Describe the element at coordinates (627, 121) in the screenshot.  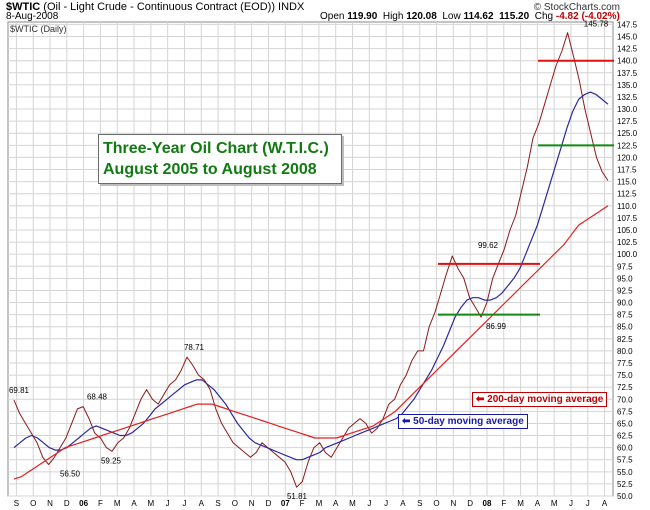
I see `y-tick-label: 127.5` at that location.